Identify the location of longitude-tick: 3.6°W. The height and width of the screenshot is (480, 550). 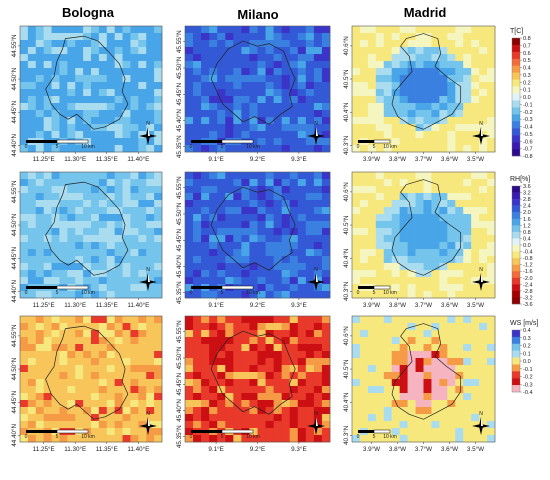
(449, 159).